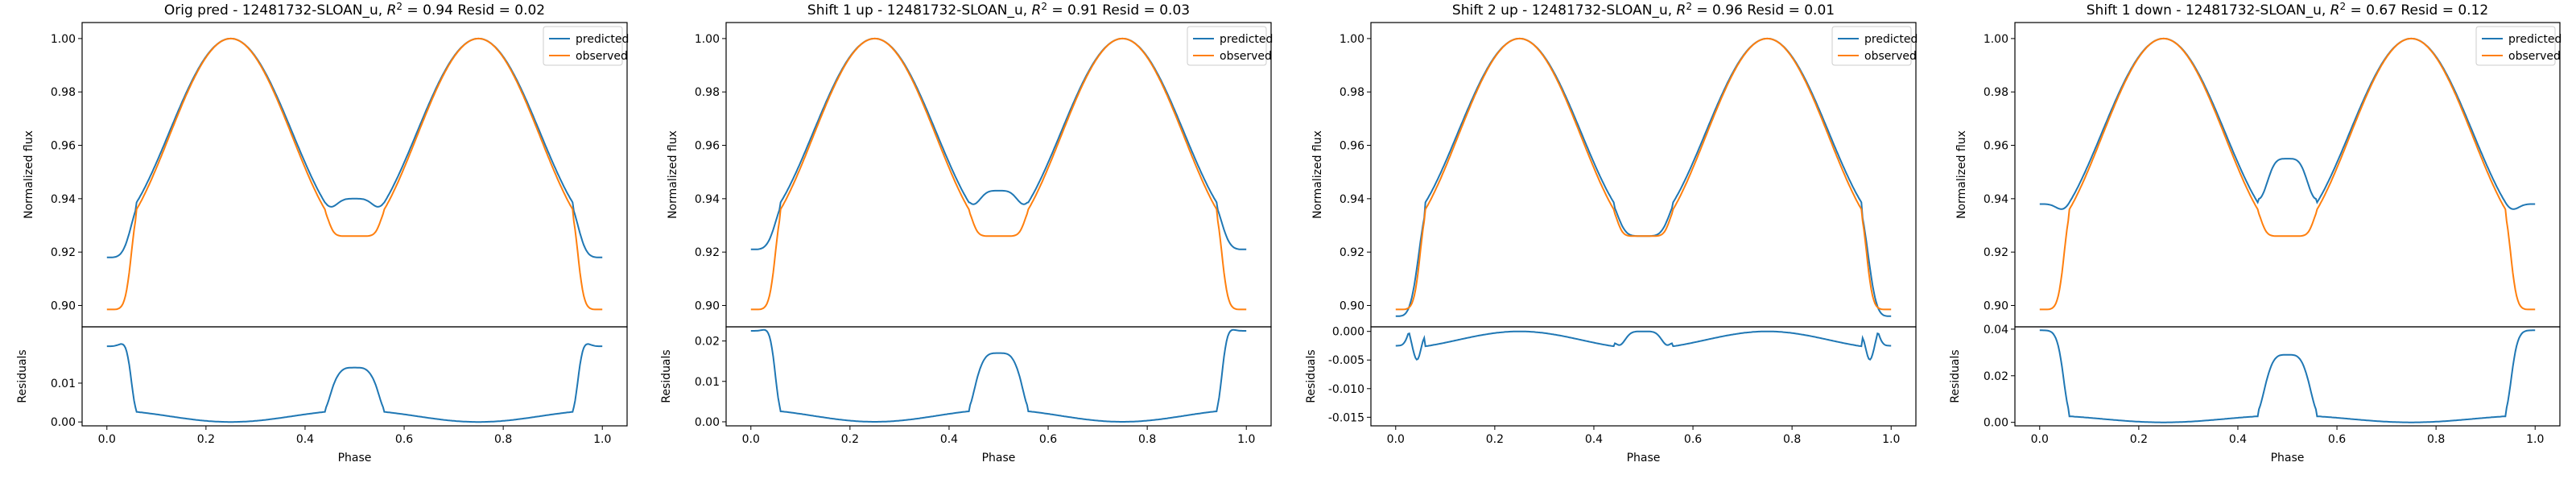  Describe the element at coordinates (1996, 330) in the screenshot. I see `resid-y-tick-label: 0.04` at that location.